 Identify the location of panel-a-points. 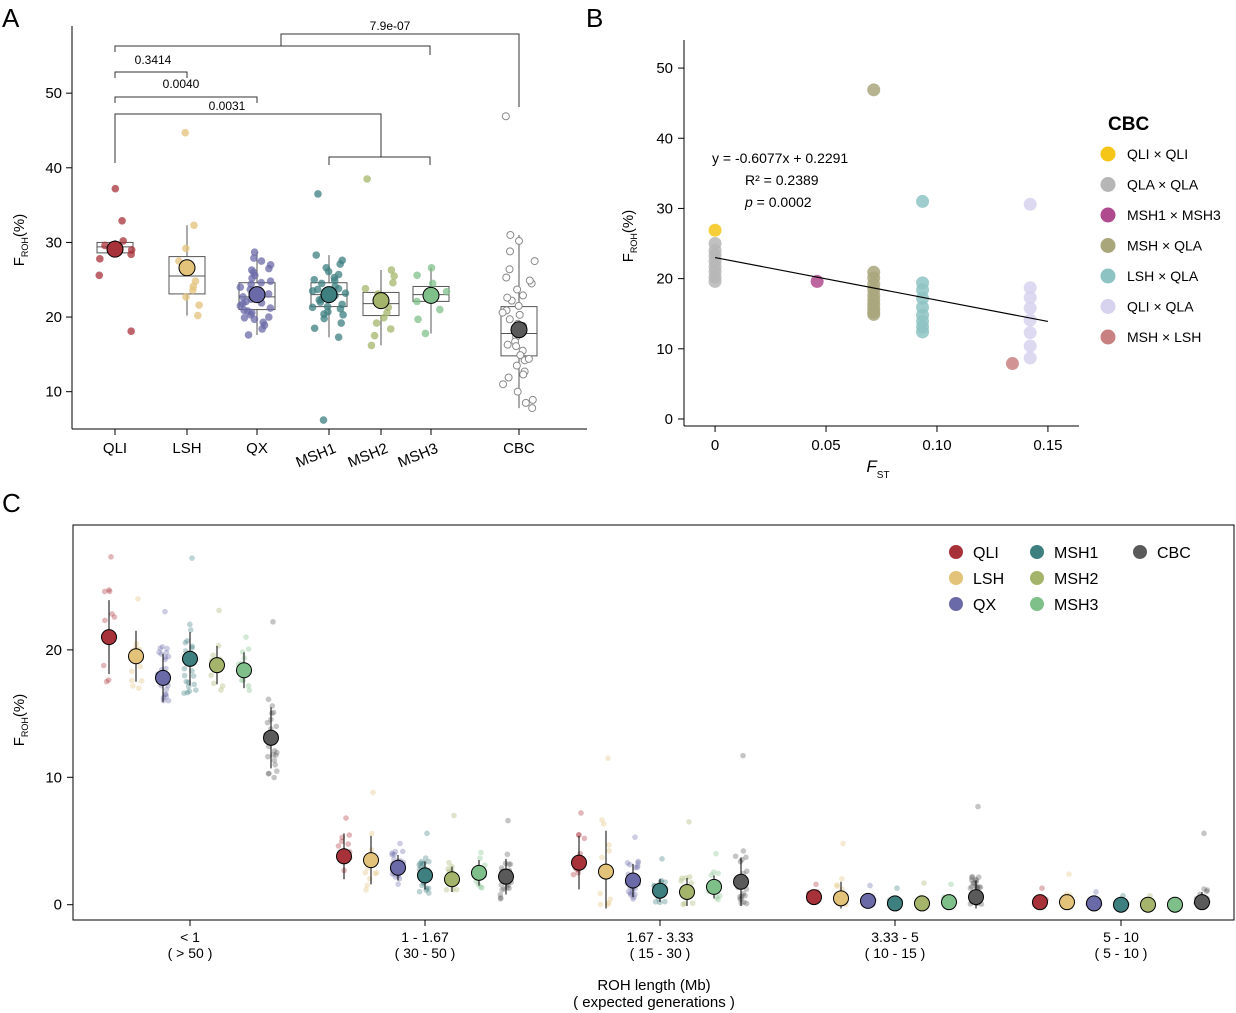
(317, 268).